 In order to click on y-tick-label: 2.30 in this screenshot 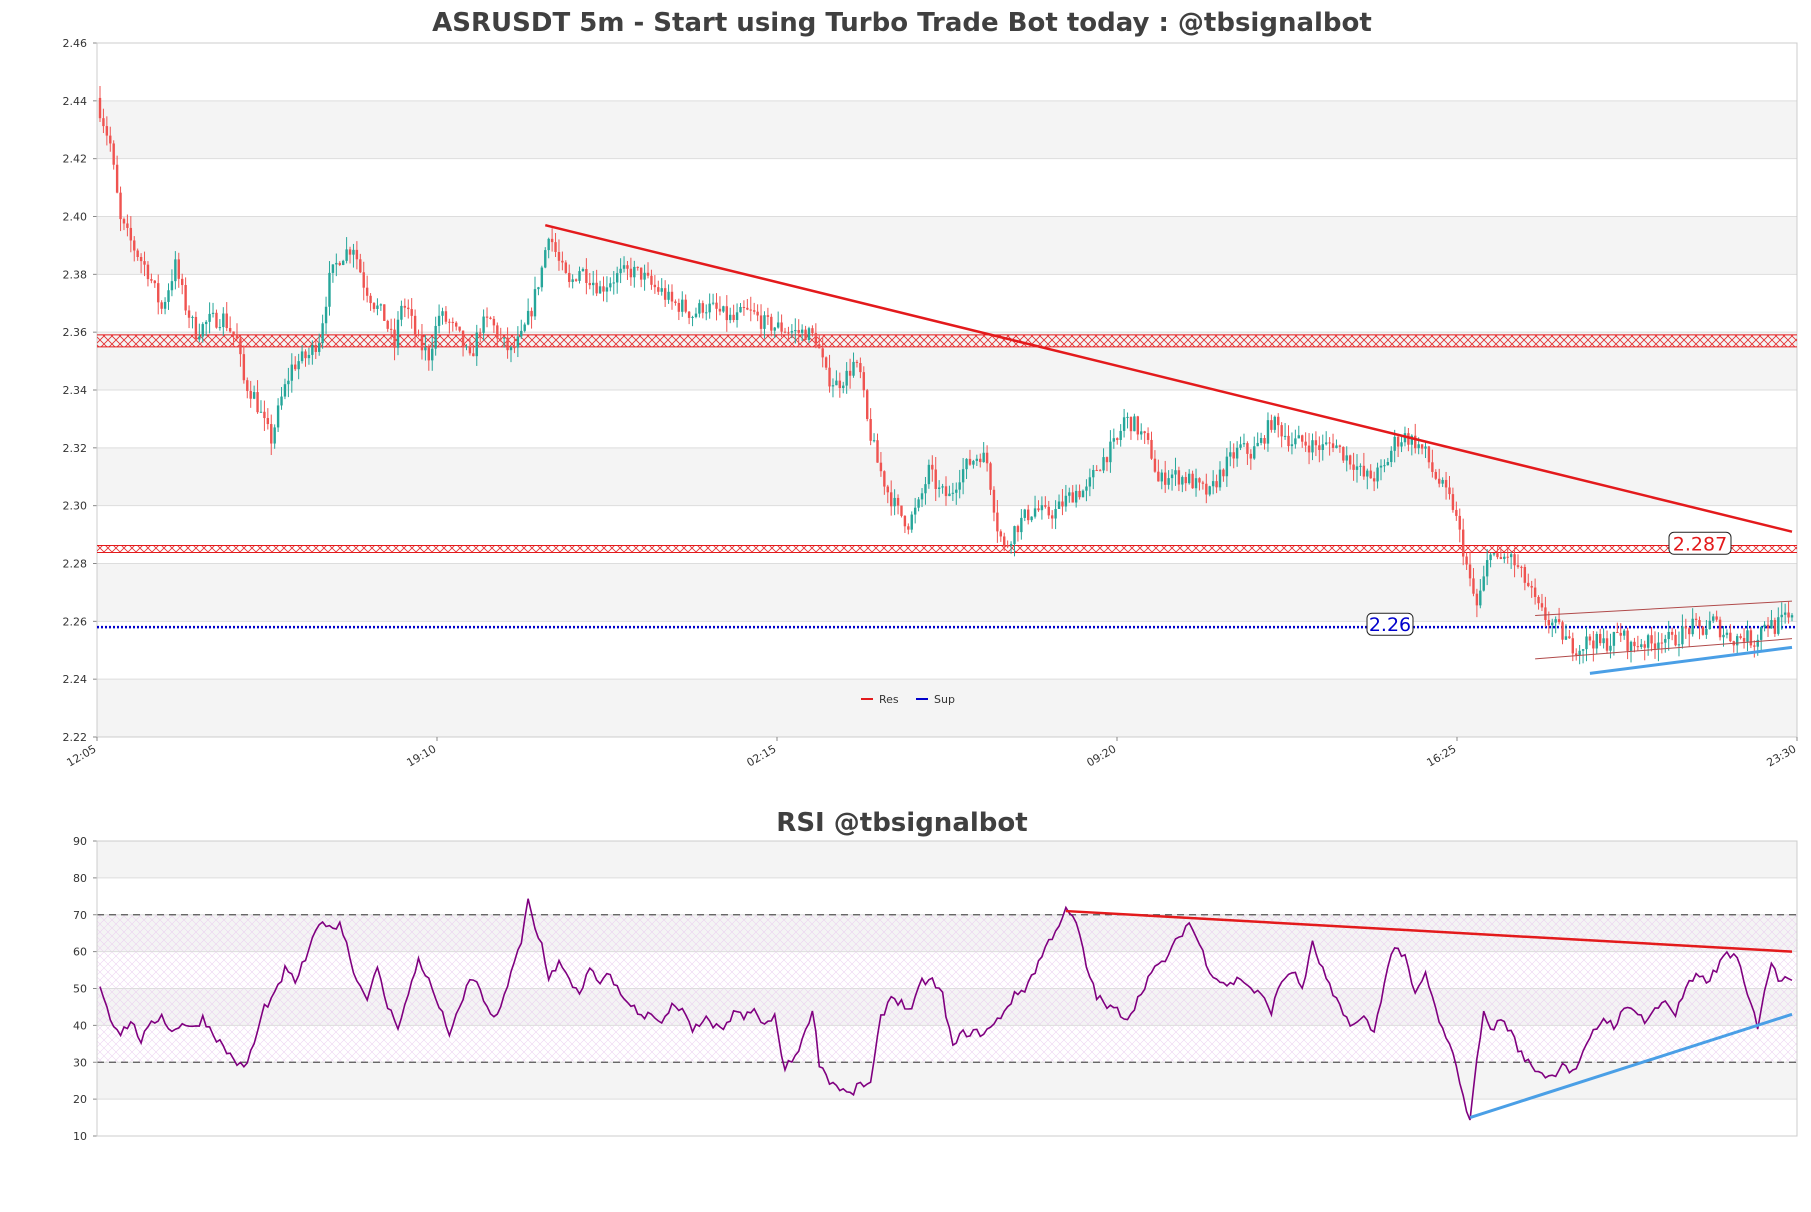, I will do `click(75, 506)`.